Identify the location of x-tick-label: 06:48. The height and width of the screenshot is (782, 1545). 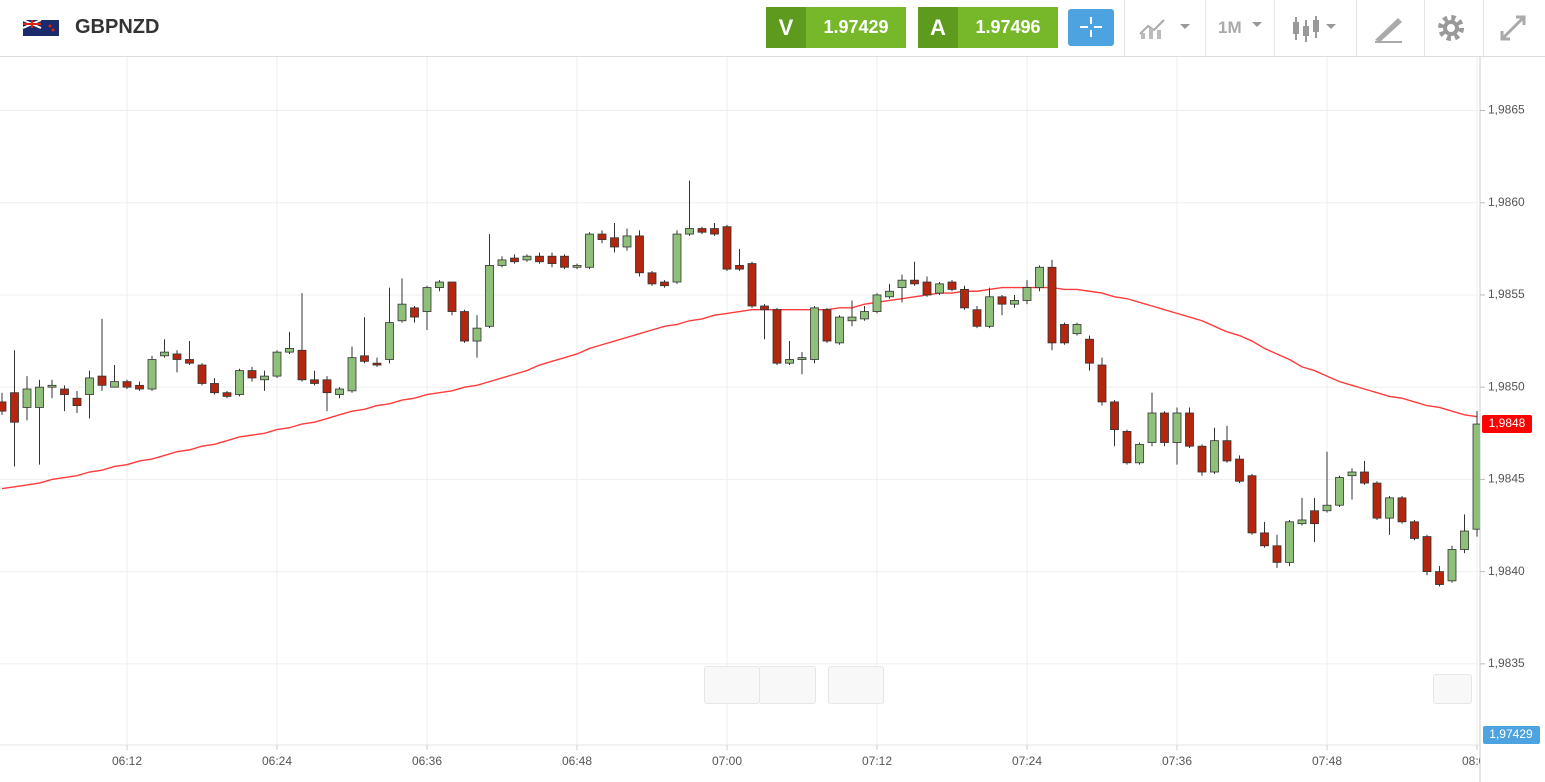
(577, 761).